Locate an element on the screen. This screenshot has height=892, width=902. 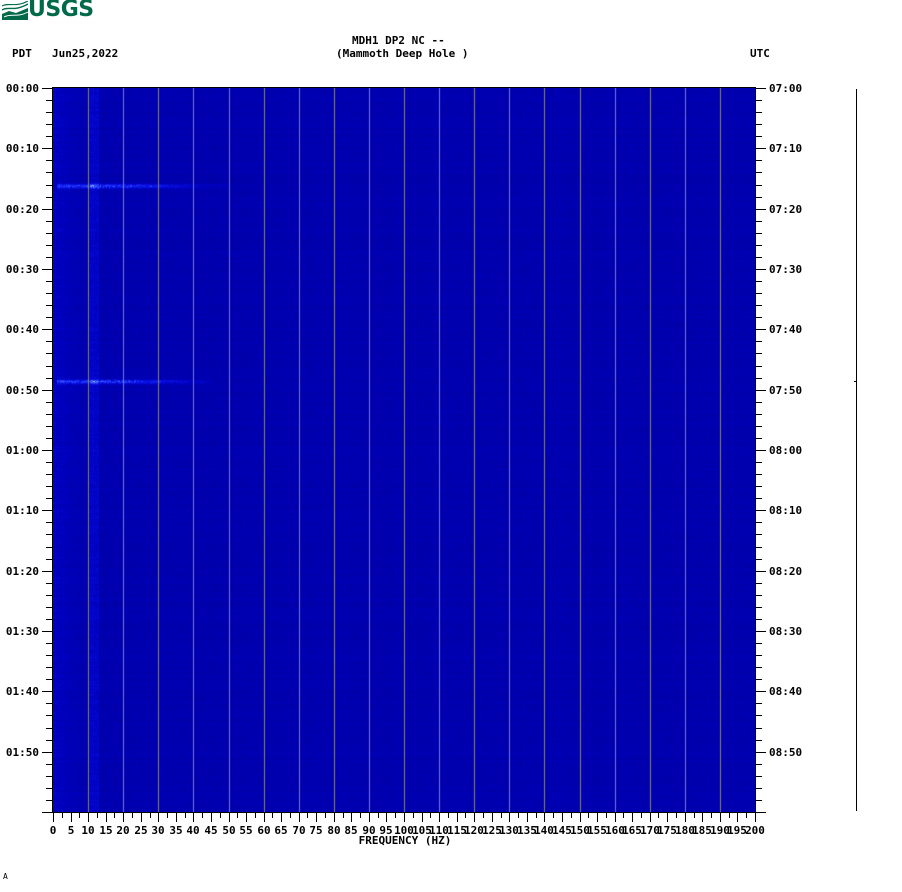
x-axis-tick-label: 175 is located at coordinates (667, 830).